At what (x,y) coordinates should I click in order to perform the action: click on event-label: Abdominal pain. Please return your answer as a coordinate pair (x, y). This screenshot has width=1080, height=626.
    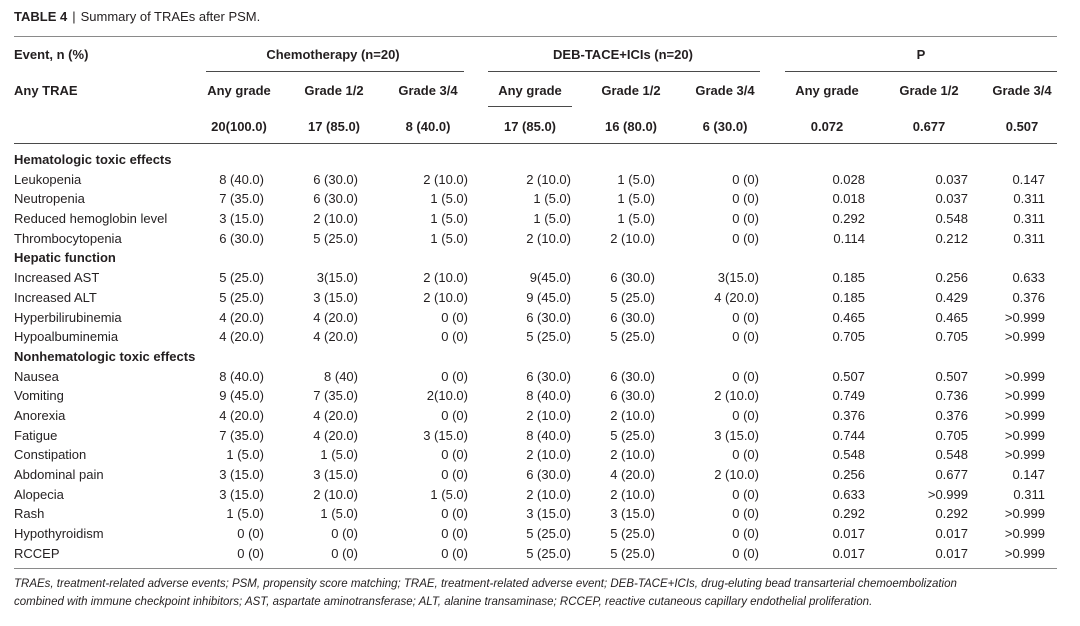
    Looking at the image, I should click on (59, 474).